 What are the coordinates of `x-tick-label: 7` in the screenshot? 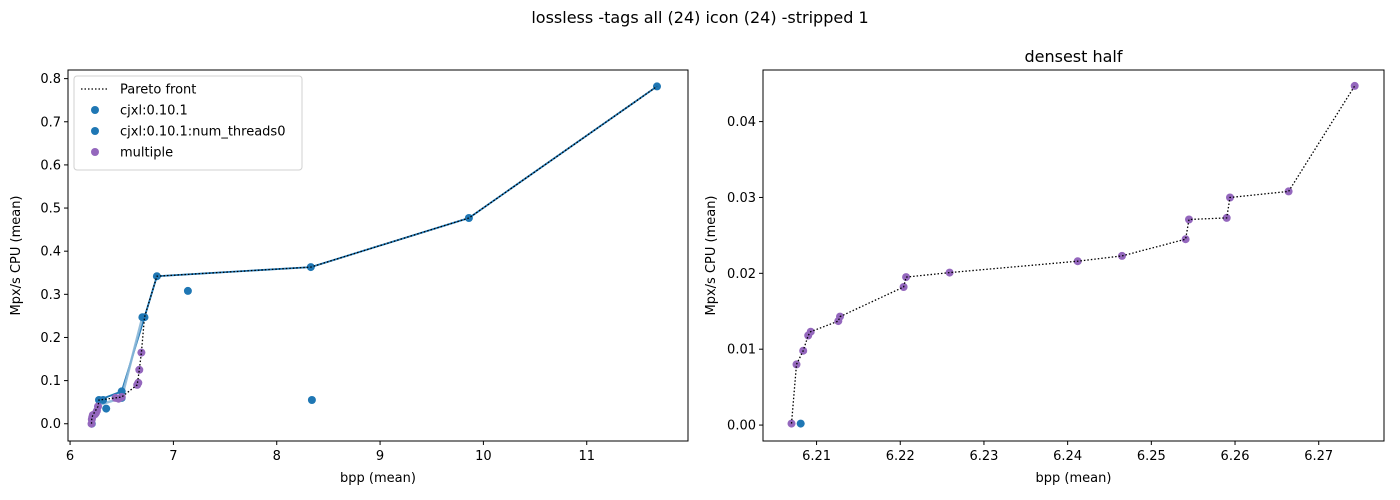 It's located at (173, 456).